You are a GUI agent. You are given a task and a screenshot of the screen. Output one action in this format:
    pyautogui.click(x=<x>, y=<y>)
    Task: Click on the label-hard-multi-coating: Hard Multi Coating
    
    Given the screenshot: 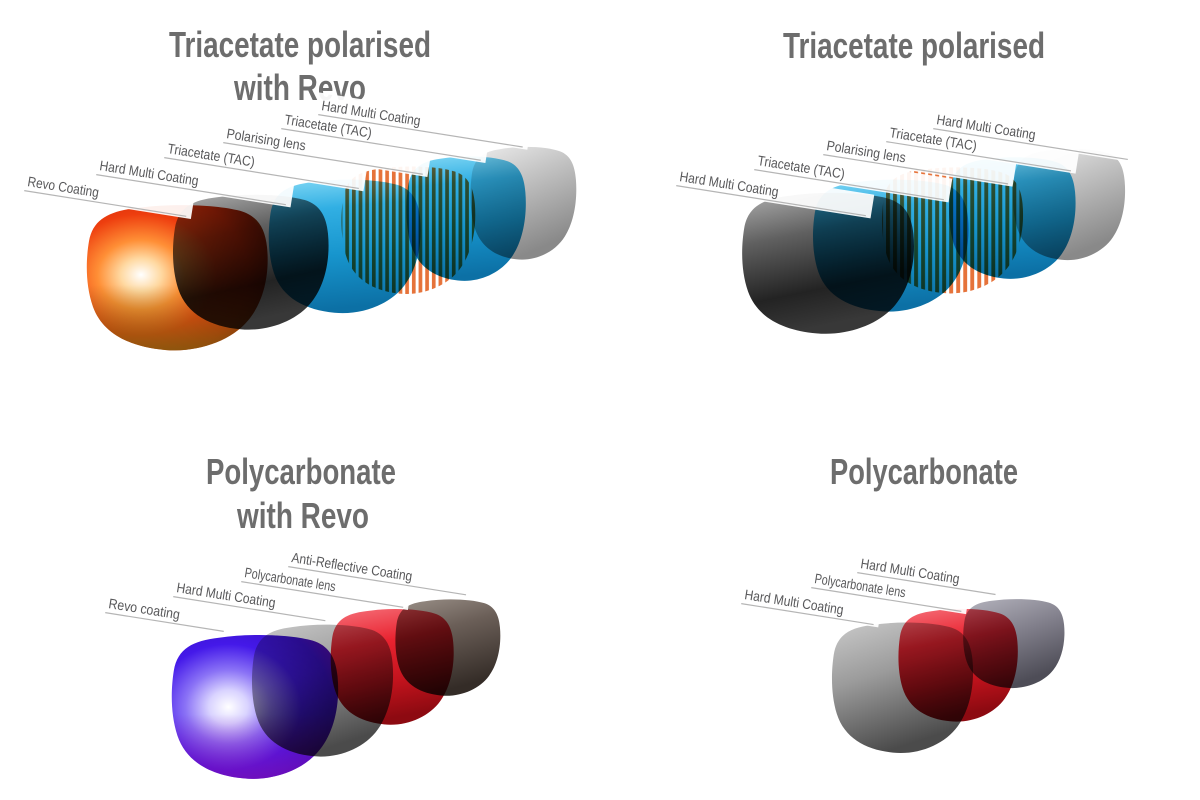 What is the action you would take?
    pyautogui.click(x=251, y=599)
    